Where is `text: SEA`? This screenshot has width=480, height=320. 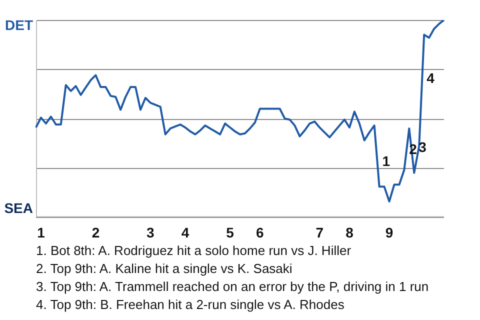
text: SEA is located at coordinates (18, 208).